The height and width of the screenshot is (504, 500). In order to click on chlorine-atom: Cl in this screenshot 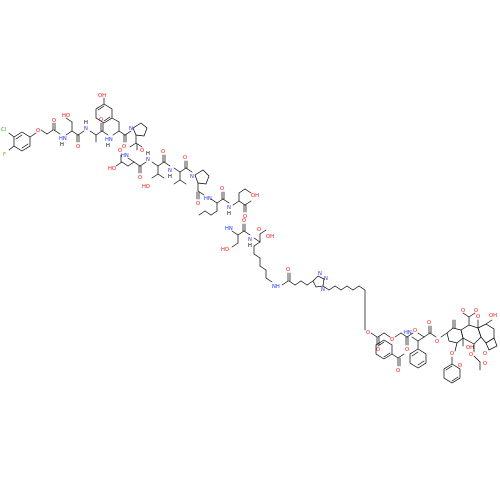, I will do `click(3, 130)`.